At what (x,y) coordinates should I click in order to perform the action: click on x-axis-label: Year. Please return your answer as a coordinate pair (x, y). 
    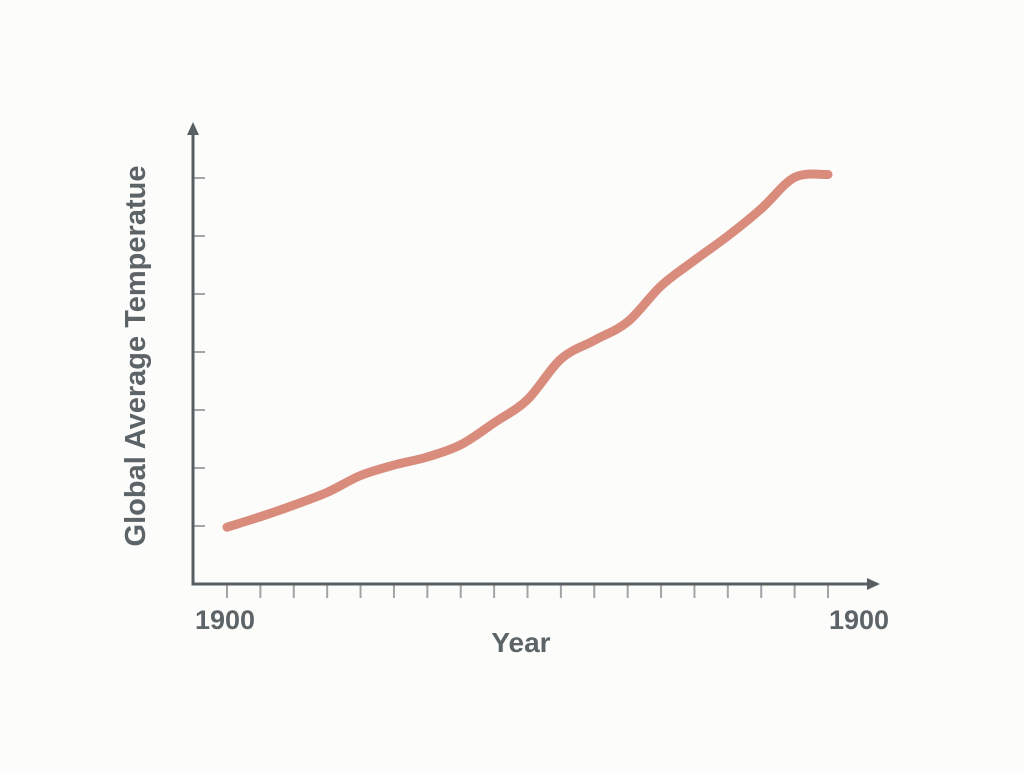
    Looking at the image, I should click on (520, 642).